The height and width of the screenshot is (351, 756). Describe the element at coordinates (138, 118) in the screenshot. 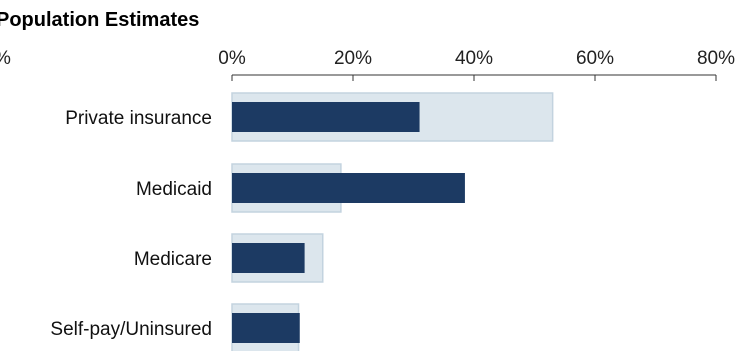

I see `category-label: Private insurance` at that location.